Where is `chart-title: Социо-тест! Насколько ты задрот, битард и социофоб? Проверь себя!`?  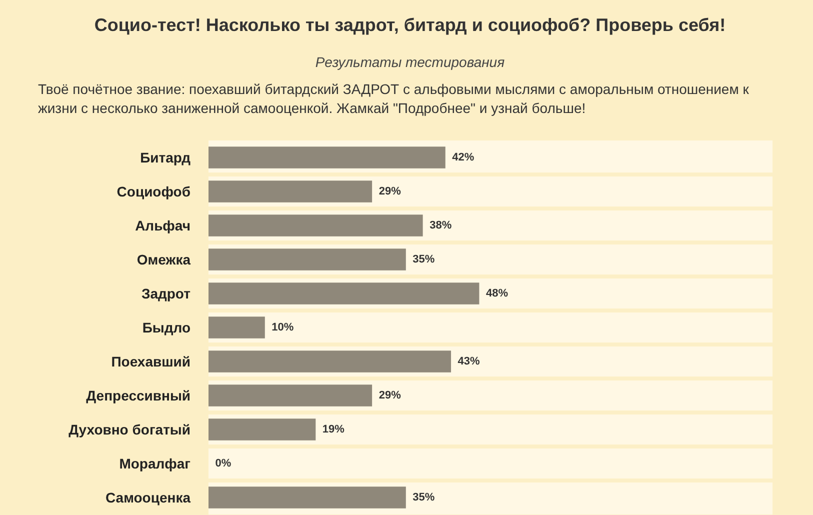 chart-title: Социо-тест! Насколько ты задрот, битард и социофоб? Проверь себя! is located at coordinates (410, 25).